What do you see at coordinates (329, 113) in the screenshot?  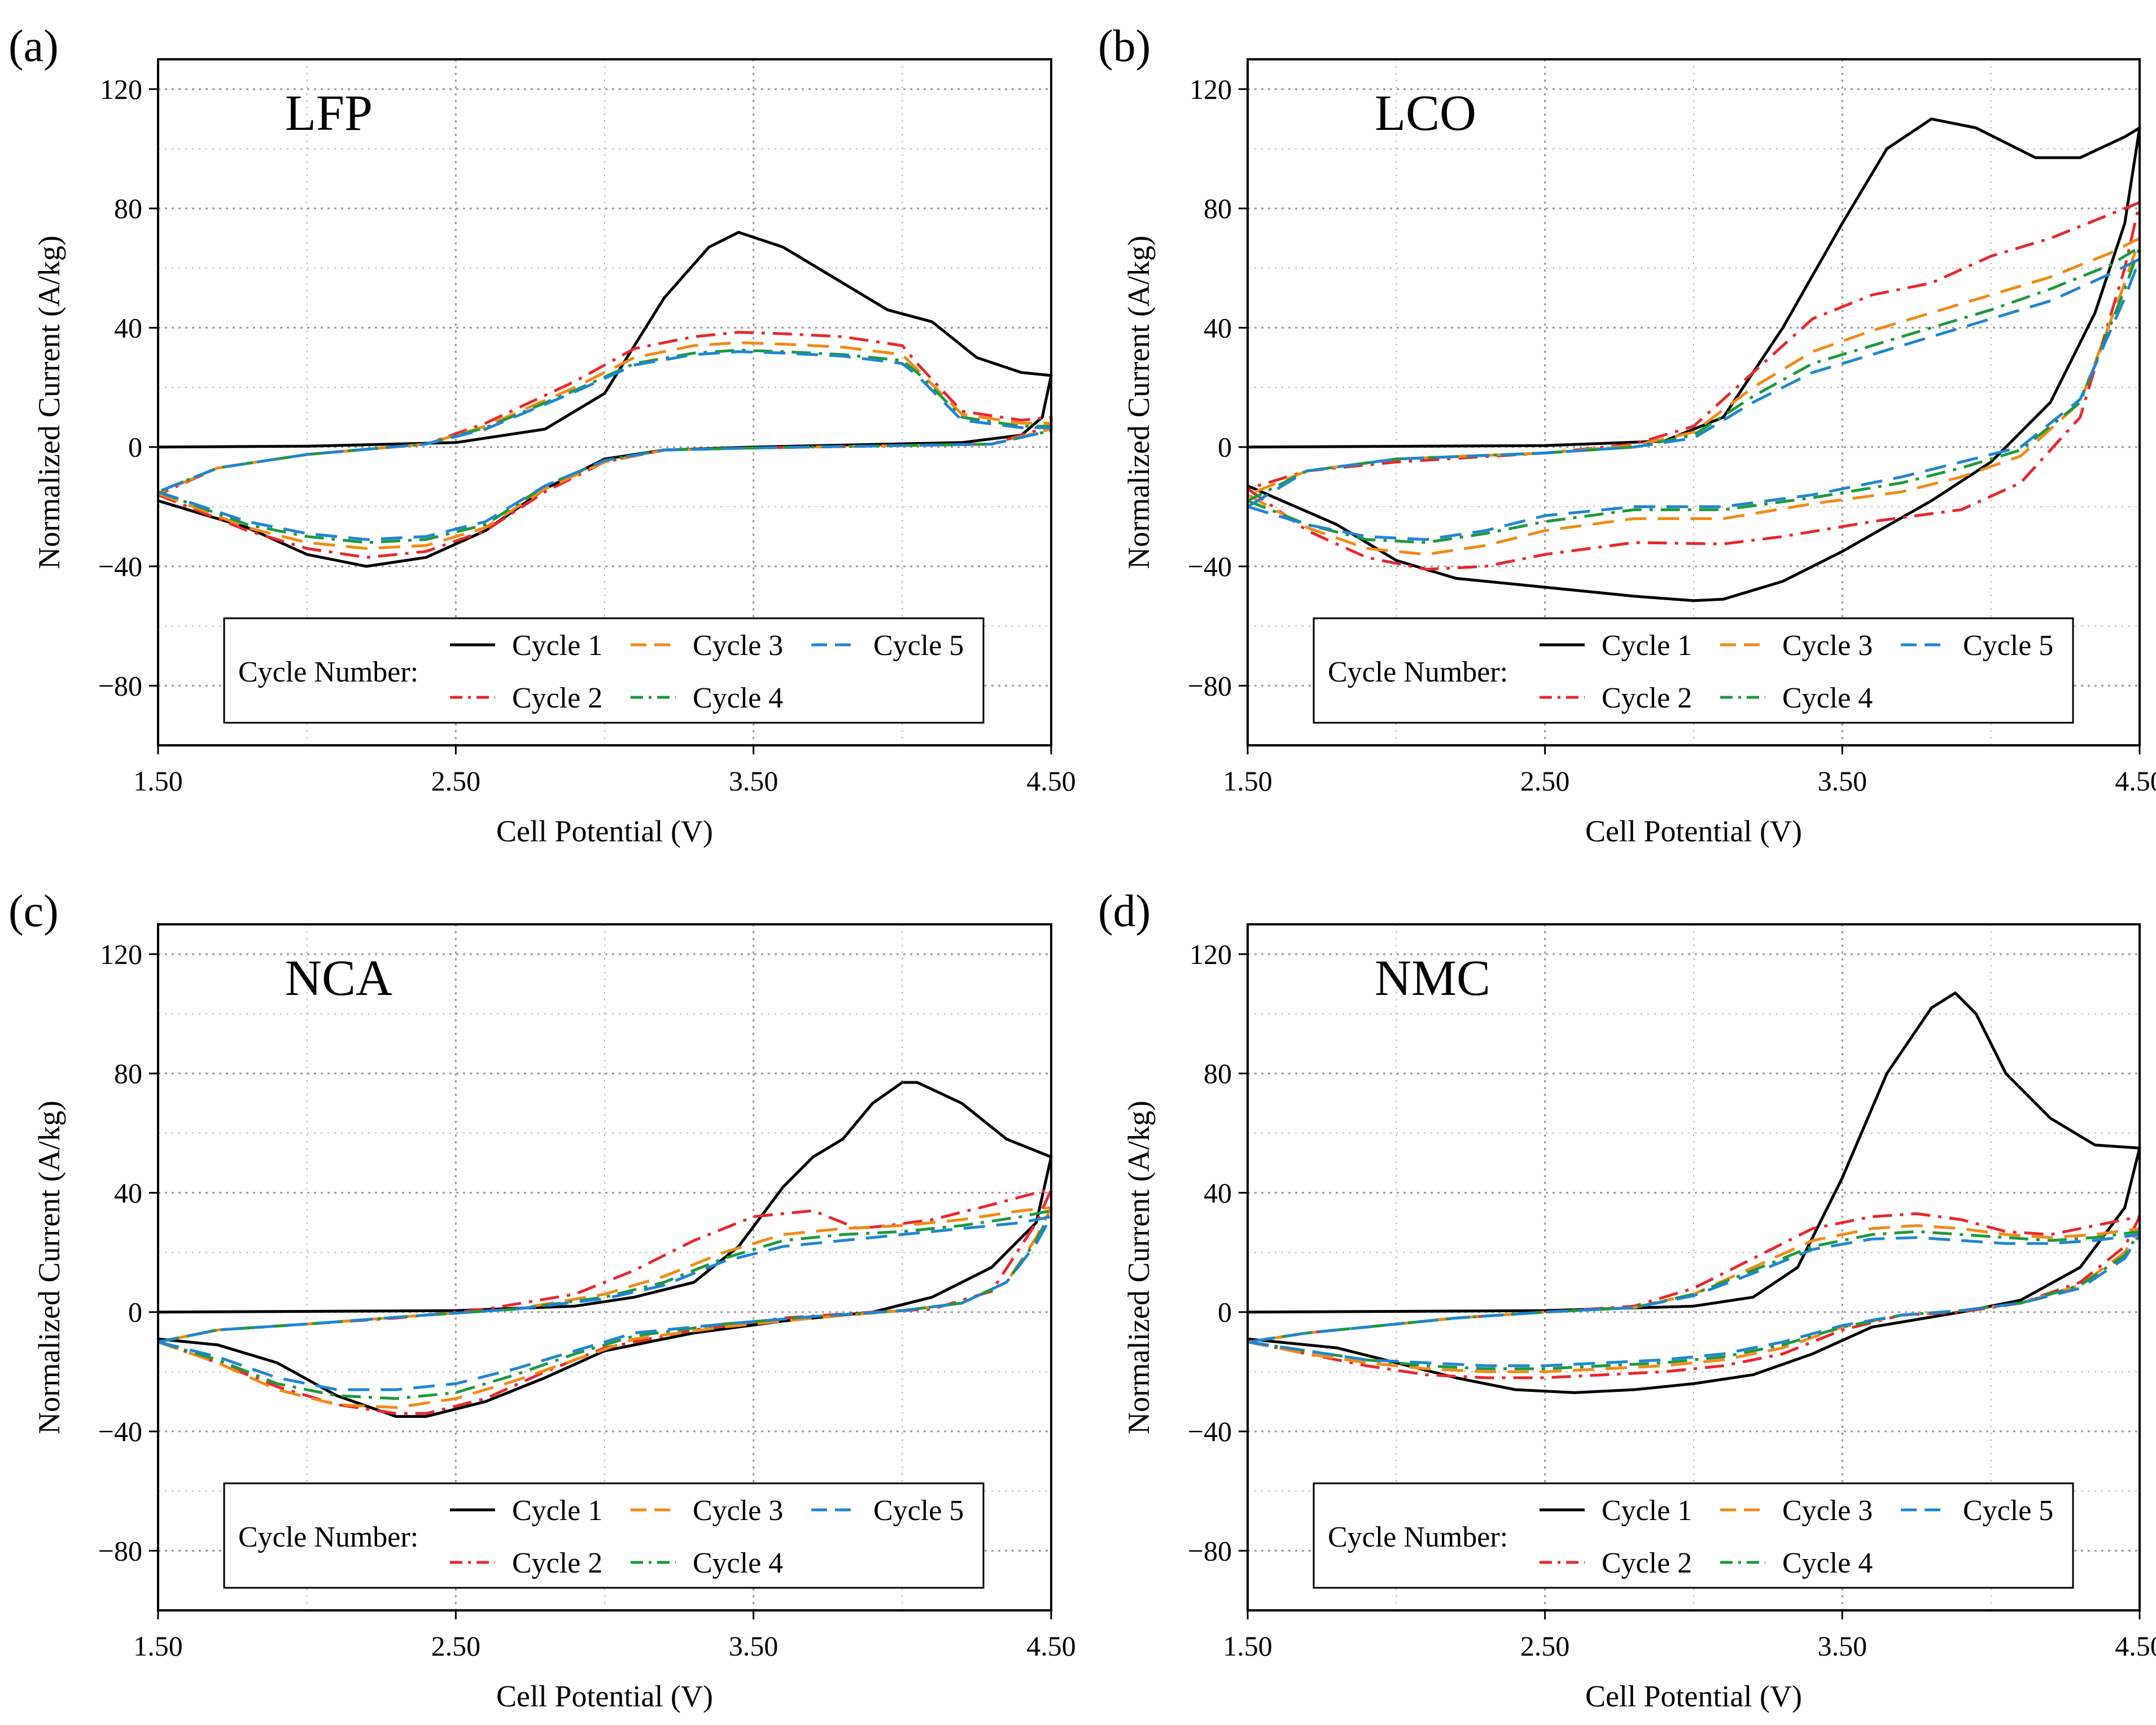 I see `material-label: LFP` at bounding box center [329, 113].